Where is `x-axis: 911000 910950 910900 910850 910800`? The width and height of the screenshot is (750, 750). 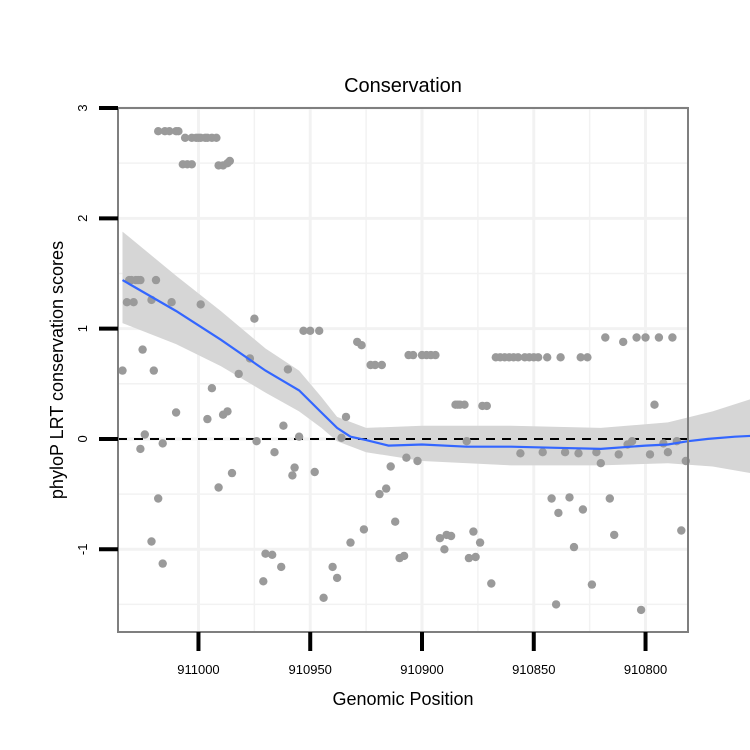
x-axis: 911000 910950 910900 910850 910800 is located at coordinates (422, 654).